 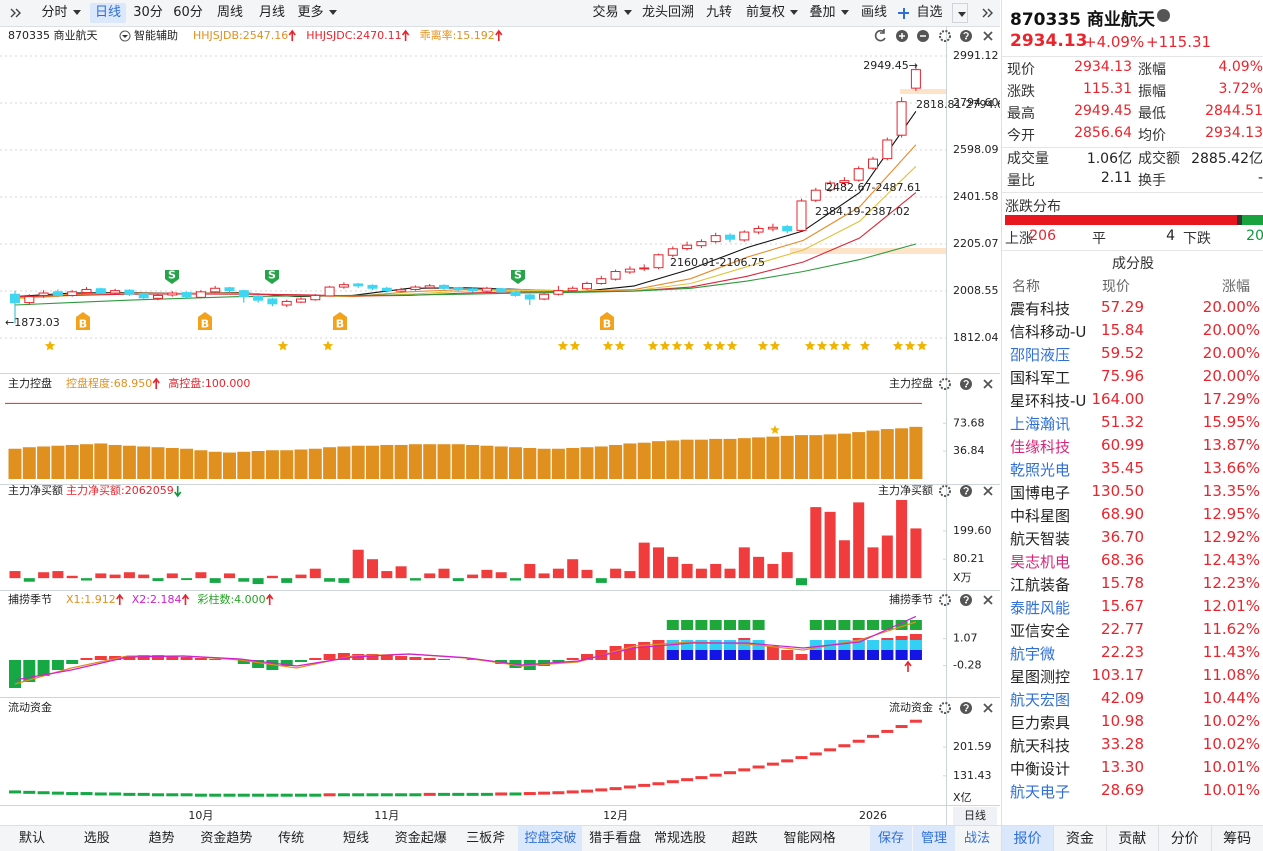 What do you see at coordinates (575, 345) in the screenshot?
I see `star-marker` at bounding box center [575, 345].